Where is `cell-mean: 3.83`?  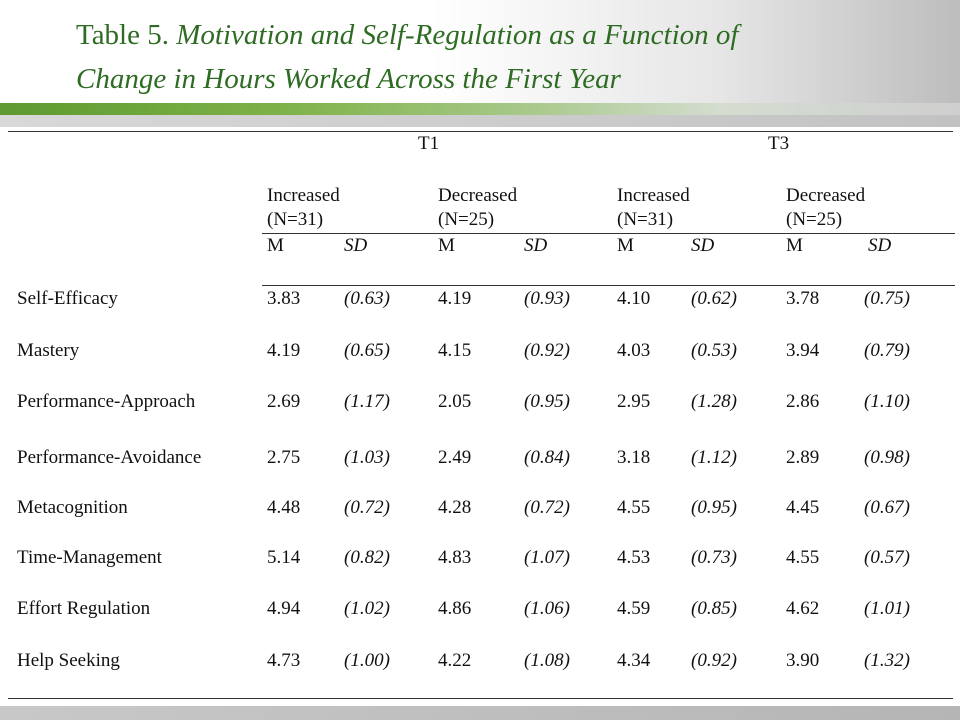
cell-mean: 3.83 is located at coordinates (284, 298).